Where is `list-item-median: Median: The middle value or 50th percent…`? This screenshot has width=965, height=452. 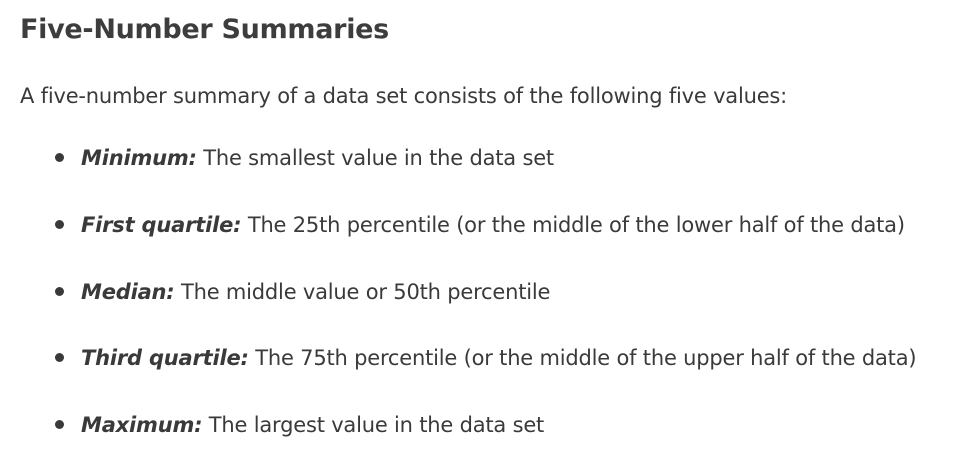
list-item-median: Median: The middle value or 50th percent… is located at coordinates (302, 292).